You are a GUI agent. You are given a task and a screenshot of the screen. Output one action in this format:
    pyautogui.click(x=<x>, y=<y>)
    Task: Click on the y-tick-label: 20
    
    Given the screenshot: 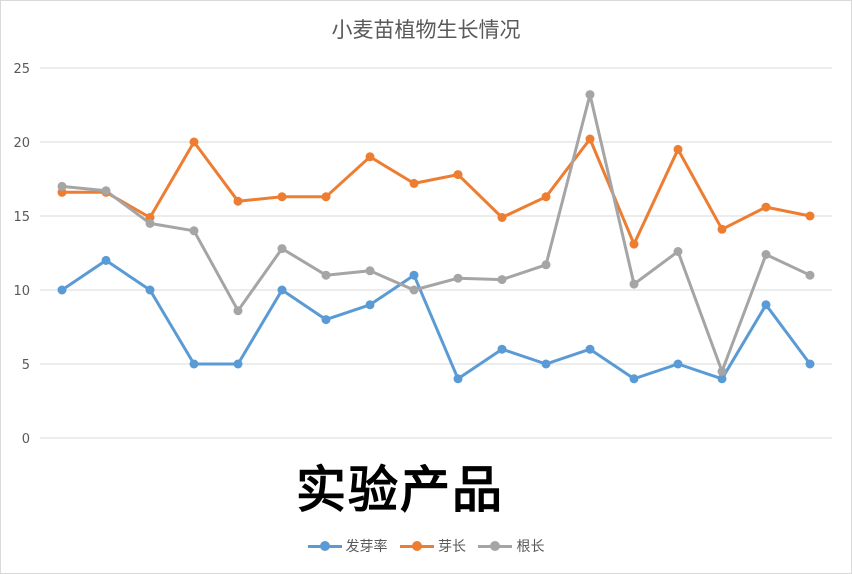 What is the action you would take?
    pyautogui.click(x=21, y=143)
    